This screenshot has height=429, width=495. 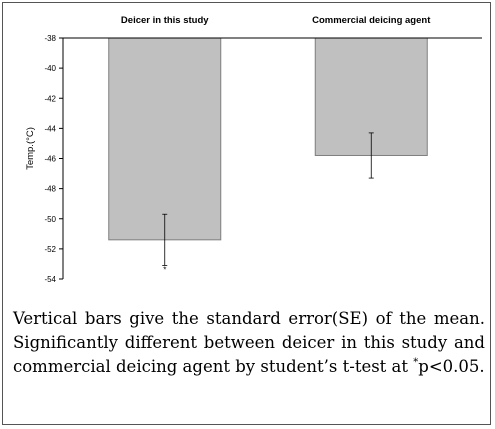 What do you see at coordinates (50, 279) in the screenshot?
I see `y-tick-label-9: -54` at bounding box center [50, 279].